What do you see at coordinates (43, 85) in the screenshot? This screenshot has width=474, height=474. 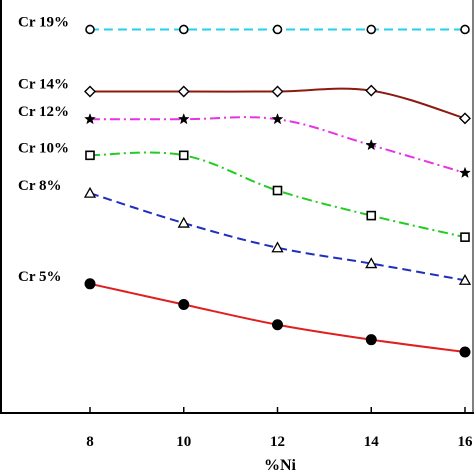 I see `series-label: Cr 14%` at bounding box center [43, 85].